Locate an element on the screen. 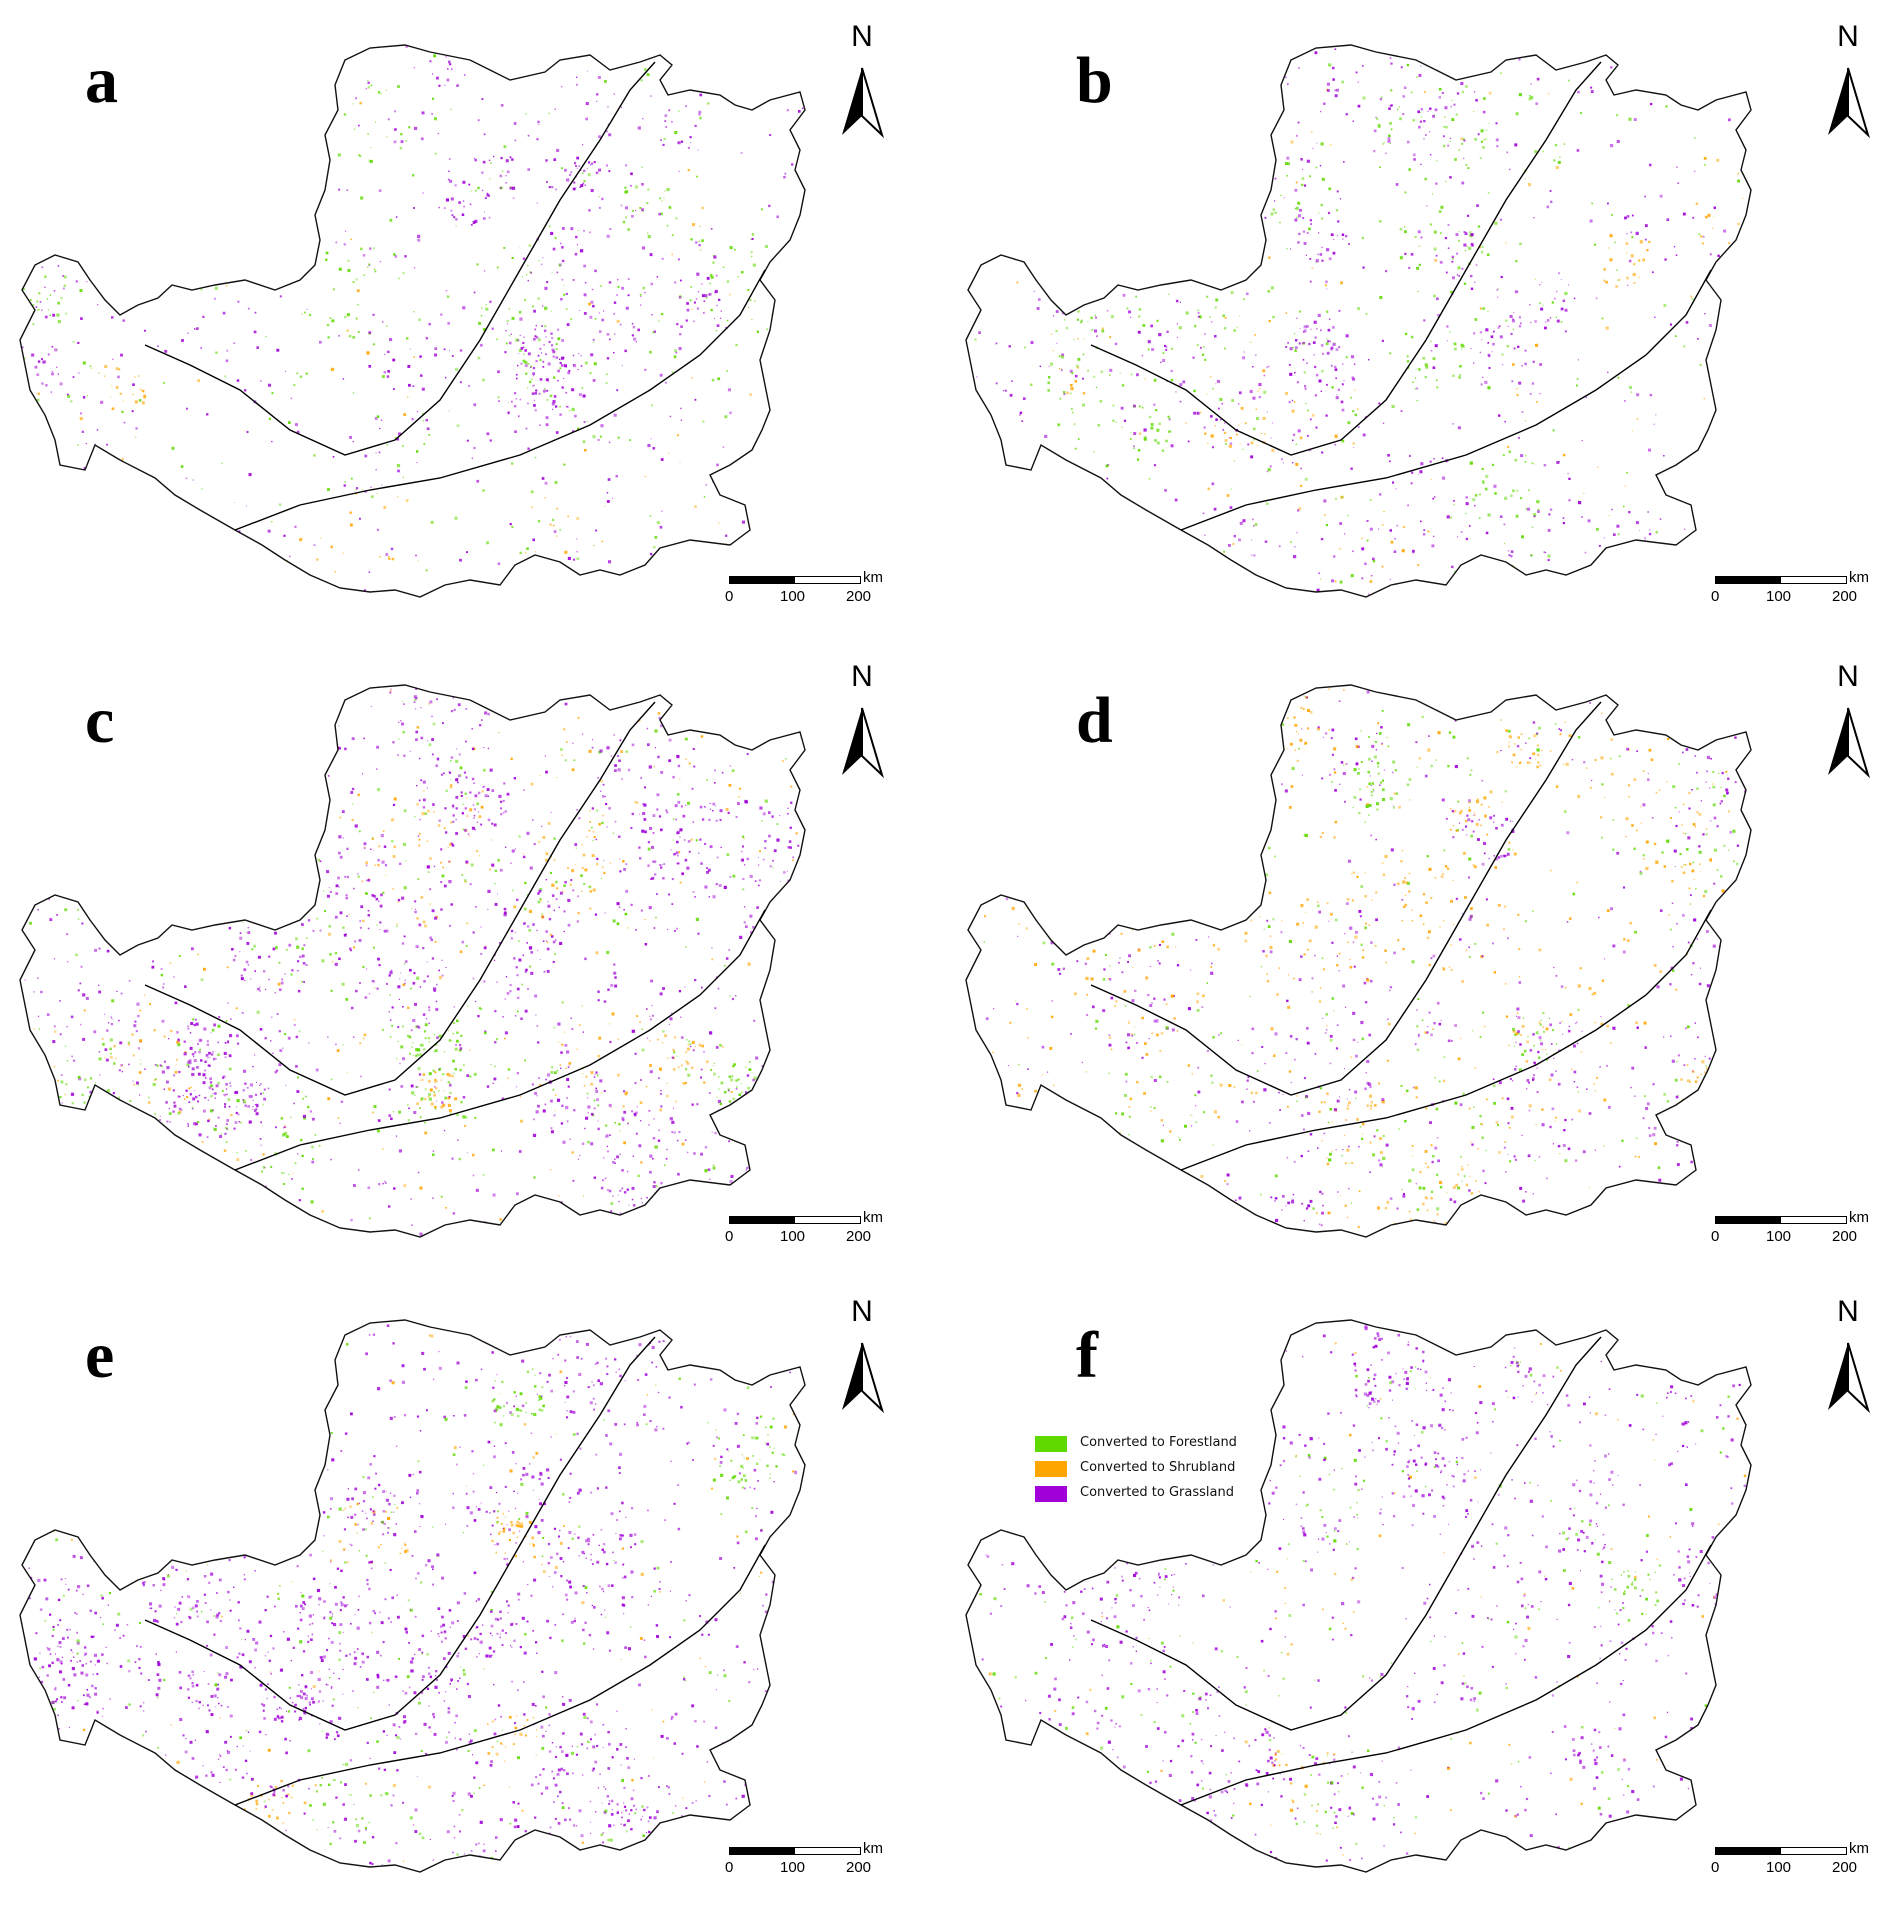  panel-letter: c is located at coordinates (99, 721).